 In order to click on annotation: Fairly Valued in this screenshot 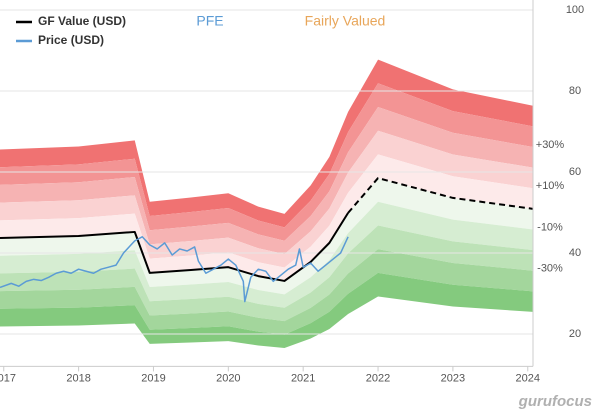, I will do `click(345, 21)`.